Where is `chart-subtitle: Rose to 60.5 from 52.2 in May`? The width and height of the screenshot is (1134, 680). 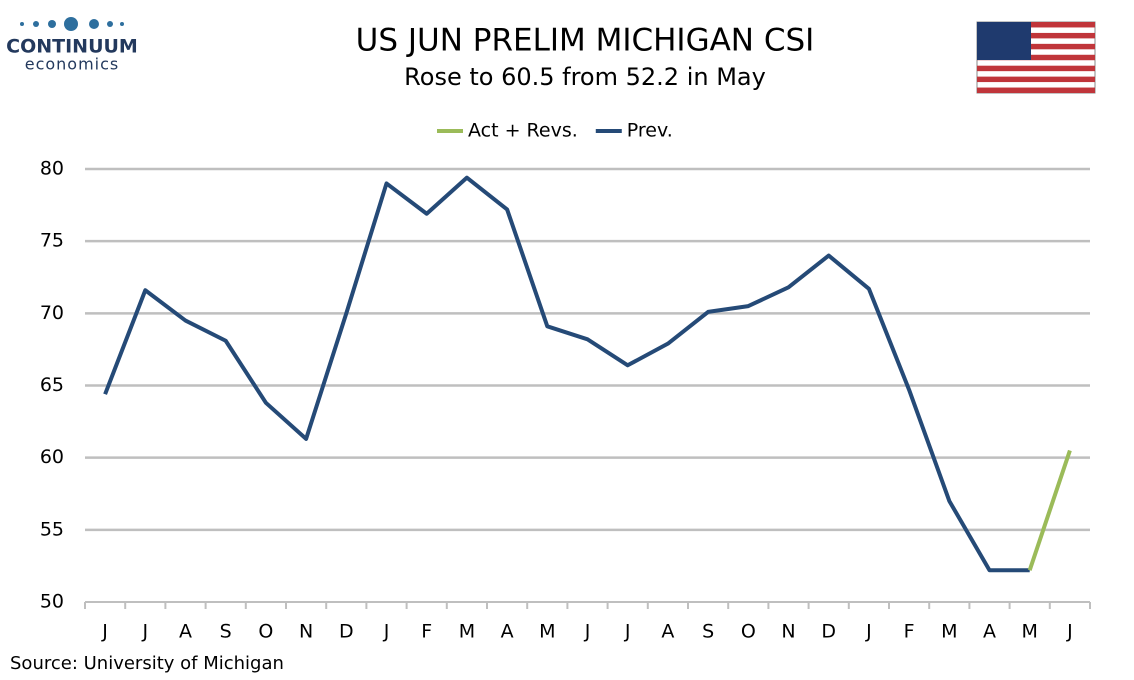
chart-subtitle: Rose to 60.5 from 52.2 in May is located at coordinates (585, 77).